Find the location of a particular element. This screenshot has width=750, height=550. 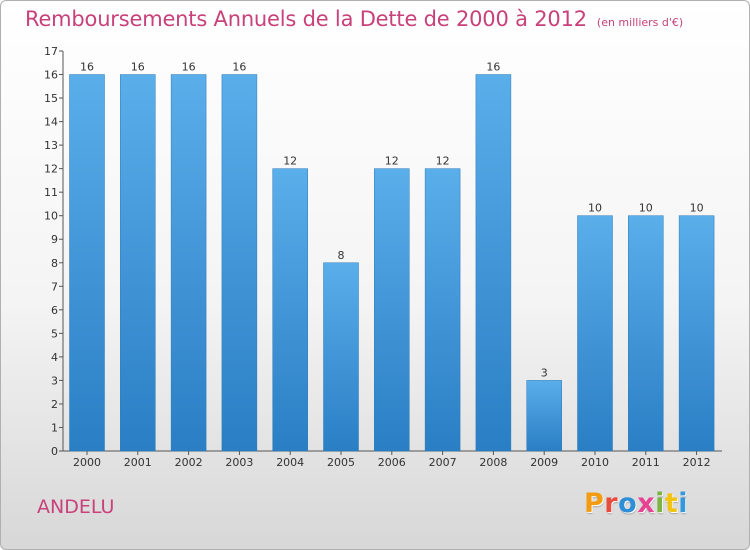

x-tick-label: 2008 is located at coordinates (493, 462).